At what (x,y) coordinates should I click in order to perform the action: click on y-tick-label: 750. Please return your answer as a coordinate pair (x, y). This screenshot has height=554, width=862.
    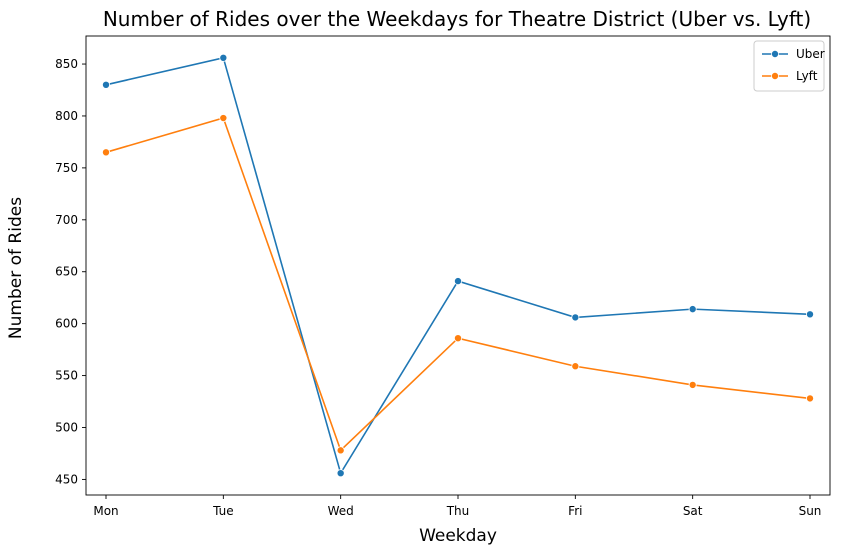
    Looking at the image, I should click on (66, 168).